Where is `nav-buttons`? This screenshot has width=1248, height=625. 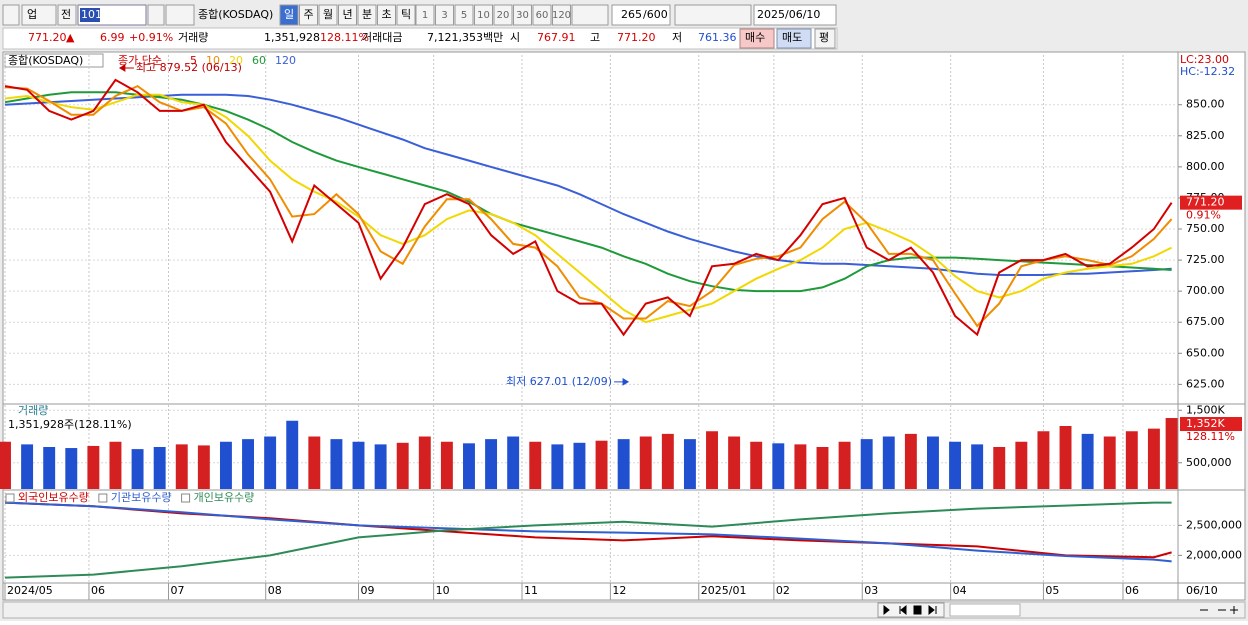
nav-buttons is located at coordinates (911, 610).